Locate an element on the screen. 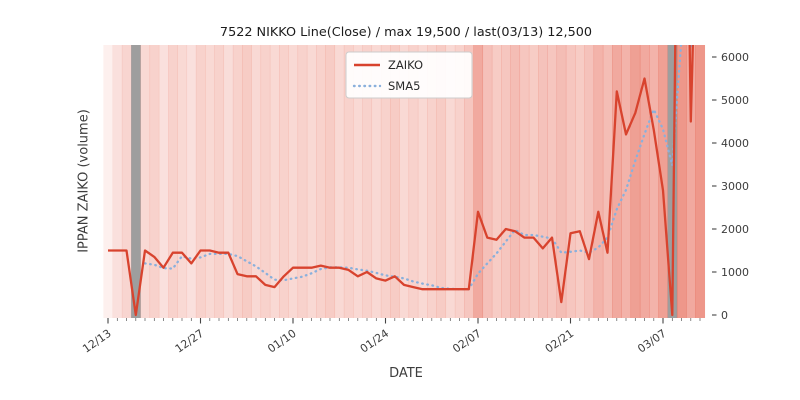 The height and width of the screenshot is (400, 800). y-tick-label: 1000 is located at coordinates (735, 272).